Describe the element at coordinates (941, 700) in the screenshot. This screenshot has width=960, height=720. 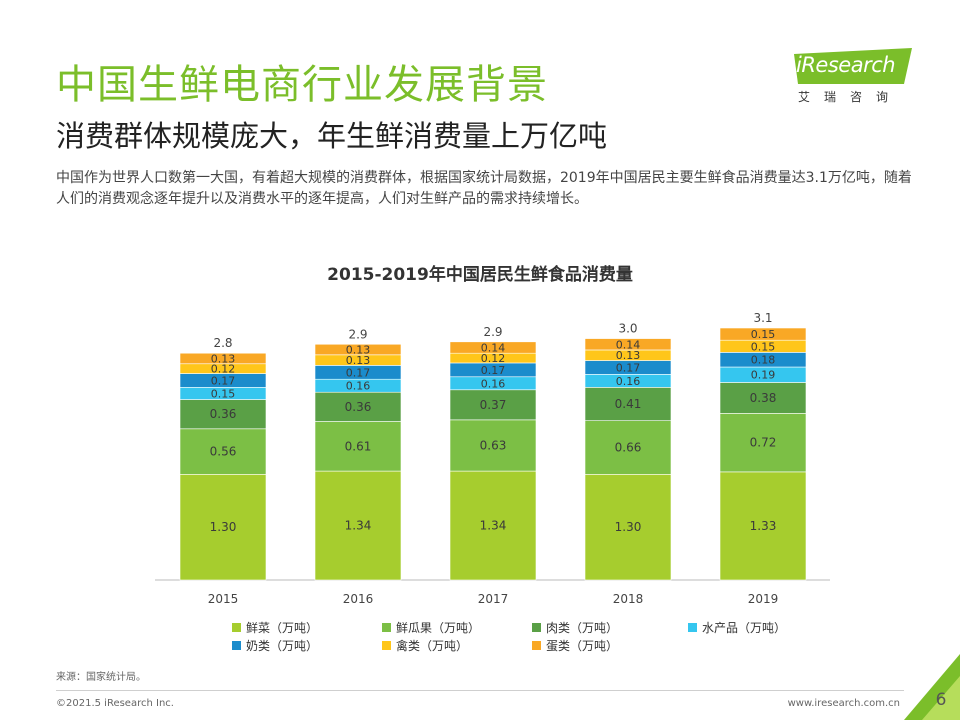
I see `page-number: 6` at that location.